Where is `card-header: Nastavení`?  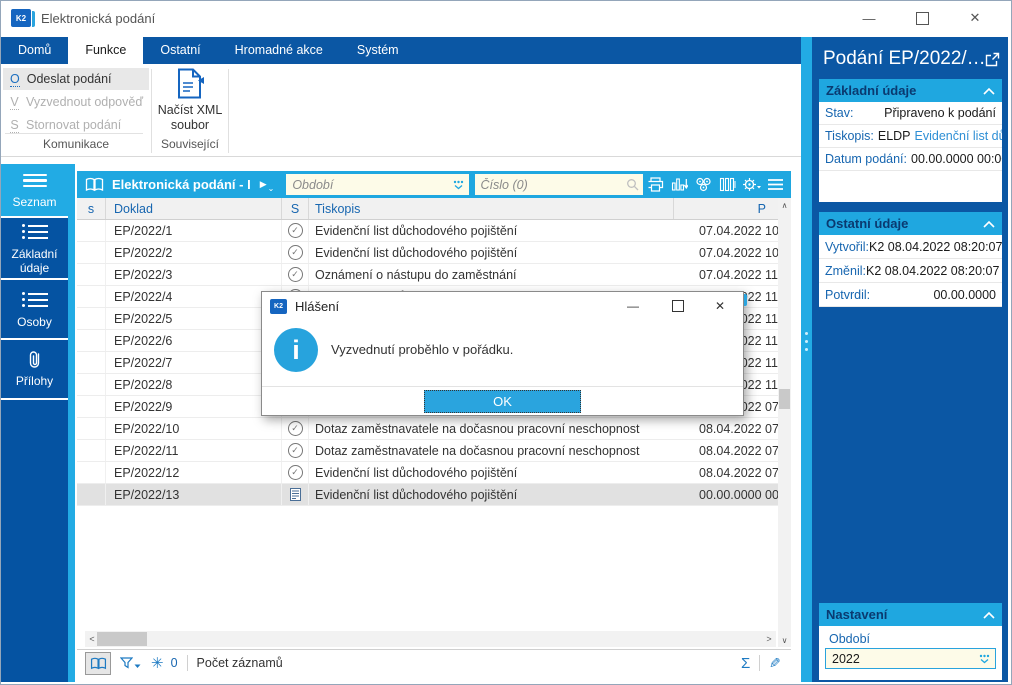 card-header: Nastavení is located at coordinates (910, 614).